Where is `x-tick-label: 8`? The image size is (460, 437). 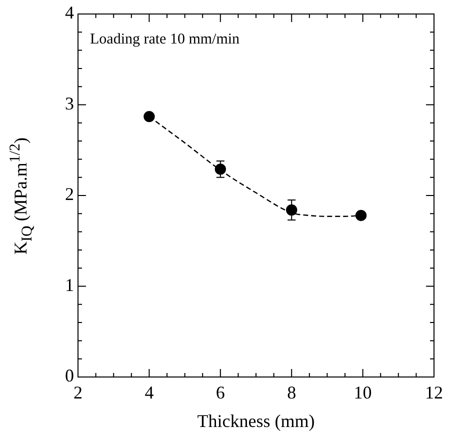 x-tick-label: 8 is located at coordinates (291, 392).